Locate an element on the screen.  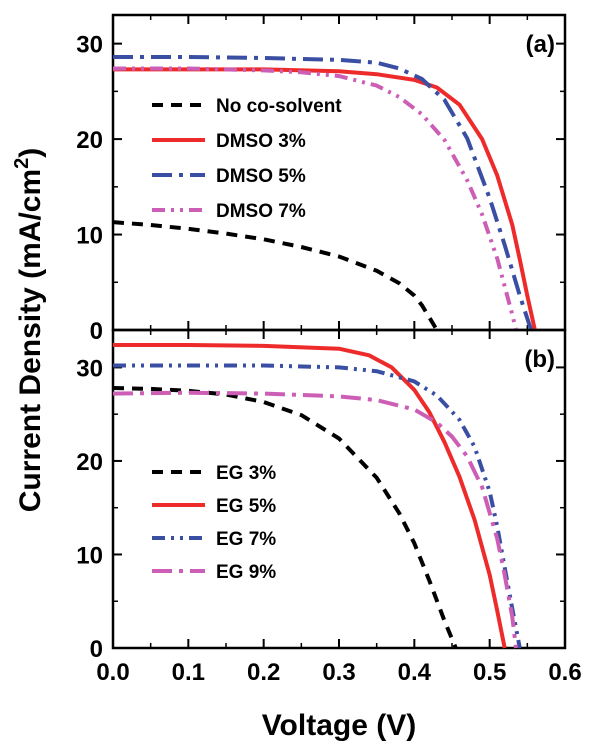
y-axis-title-close: ) is located at coordinates (30, 153).